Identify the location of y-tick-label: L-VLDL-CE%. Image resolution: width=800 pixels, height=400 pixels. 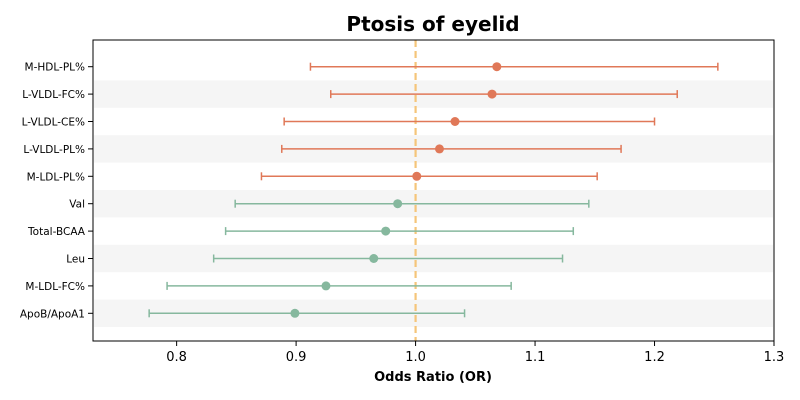
(53, 123).